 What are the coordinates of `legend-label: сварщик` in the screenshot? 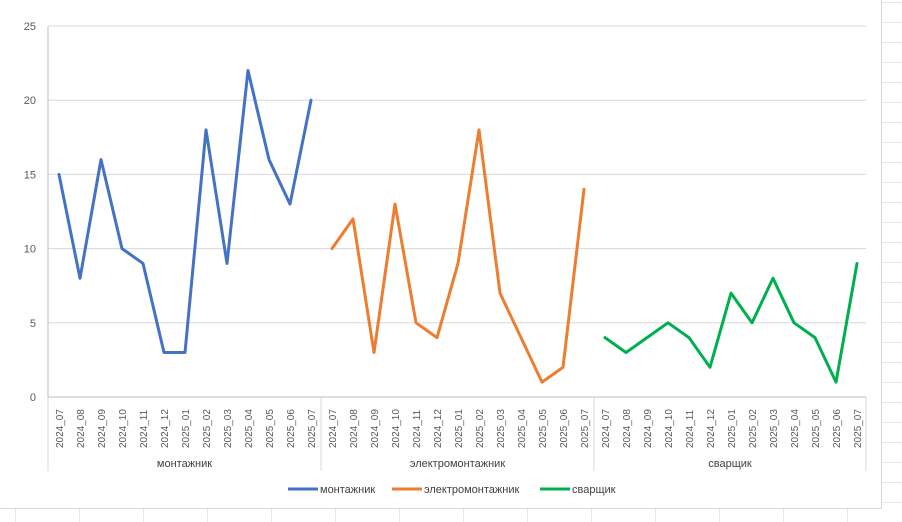 It's located at (594, 490).